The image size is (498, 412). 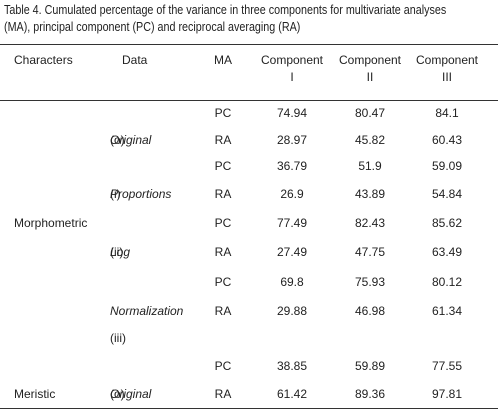 What do you see at coordinates (51, 223) in the screenshot?
I see `character-group: Morphometric` at bounding box center [51, 223].